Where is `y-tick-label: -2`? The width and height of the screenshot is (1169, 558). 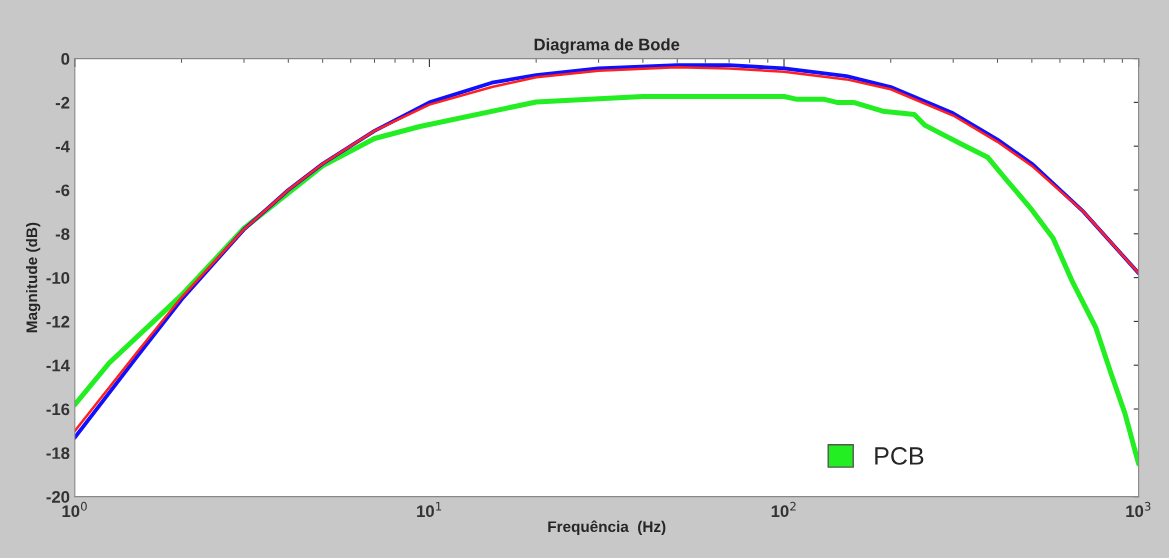
y-tick-label: -2 is located at coordinates (62, 102).